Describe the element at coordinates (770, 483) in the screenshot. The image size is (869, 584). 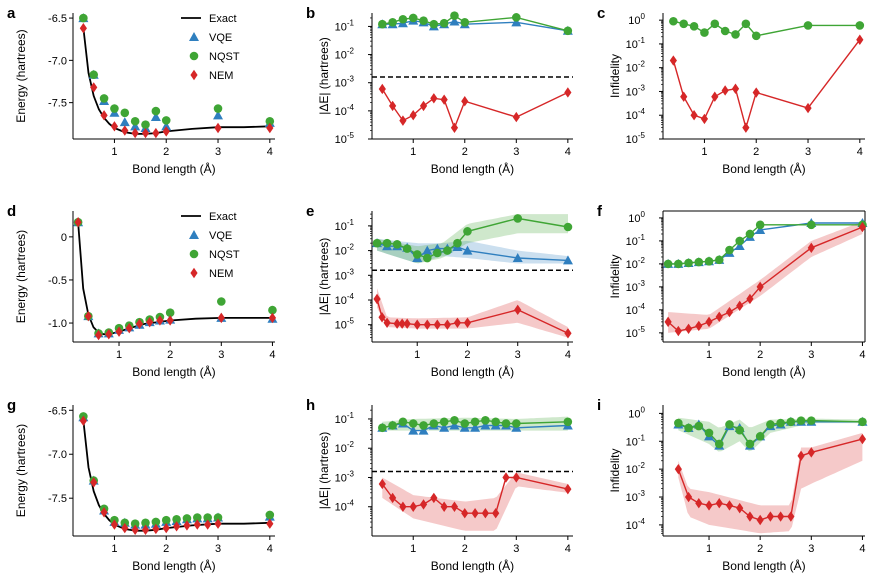
I see `nem-band` at that location.